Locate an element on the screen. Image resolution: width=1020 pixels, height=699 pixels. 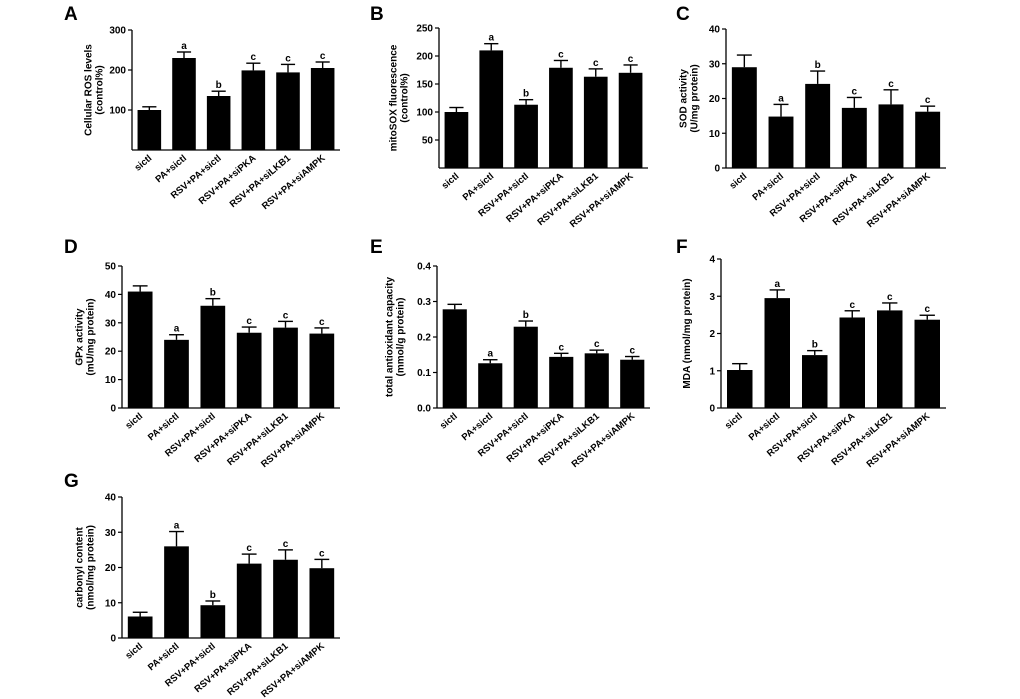
y-axis-label: carbonyl content is located at coordinates (80, 567).